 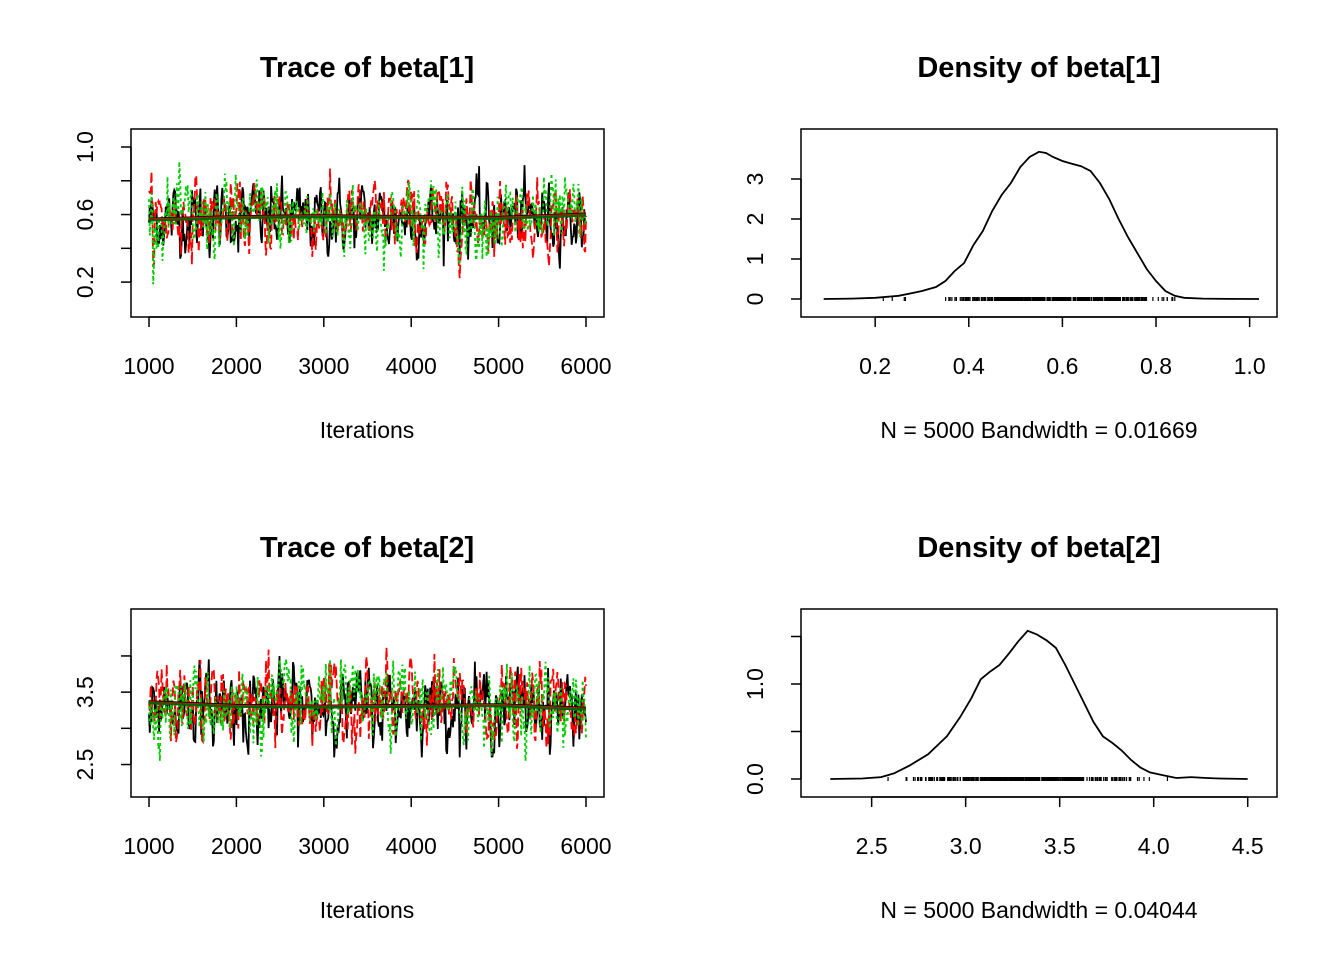 I want to click on panel-title: Trace of beta[1], so click(x=367, y=68).